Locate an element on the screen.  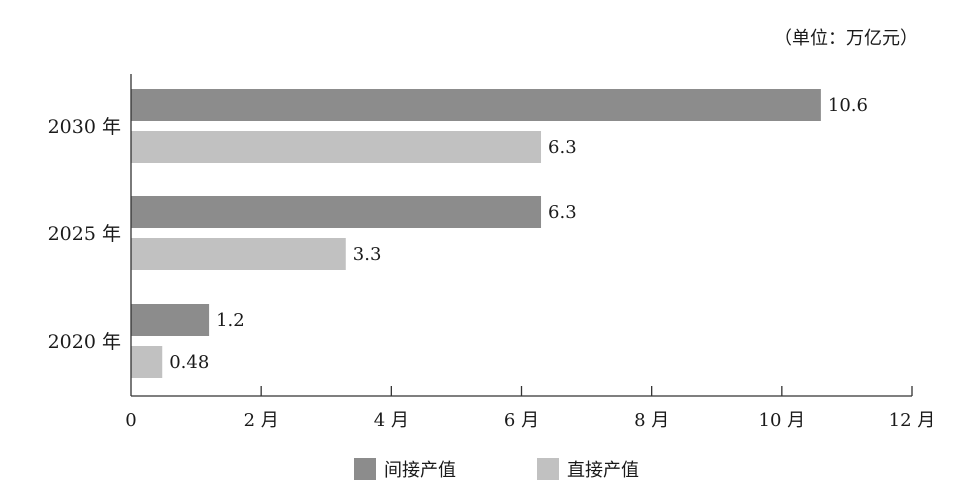
value-label-direct-1: 3.3 is located at coordinates (367, 254).